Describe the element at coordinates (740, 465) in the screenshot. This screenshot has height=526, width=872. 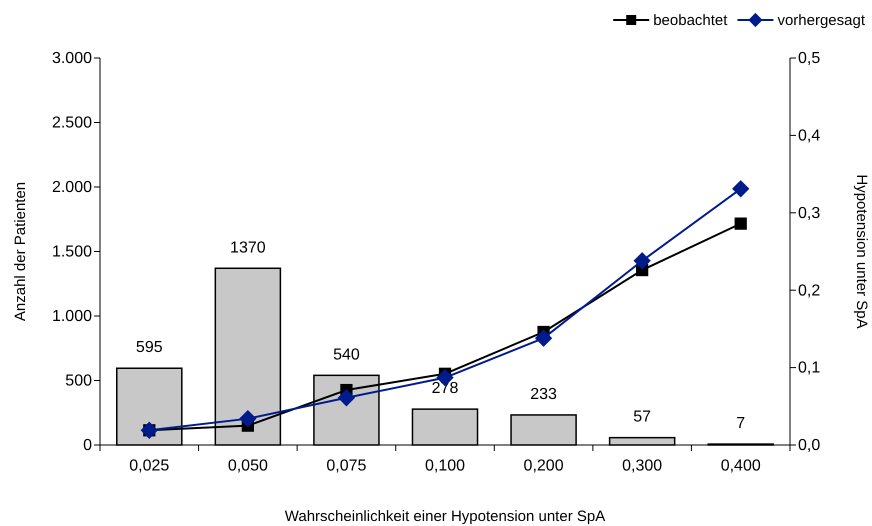
I see `x-tick-label: 0,400` at that location.